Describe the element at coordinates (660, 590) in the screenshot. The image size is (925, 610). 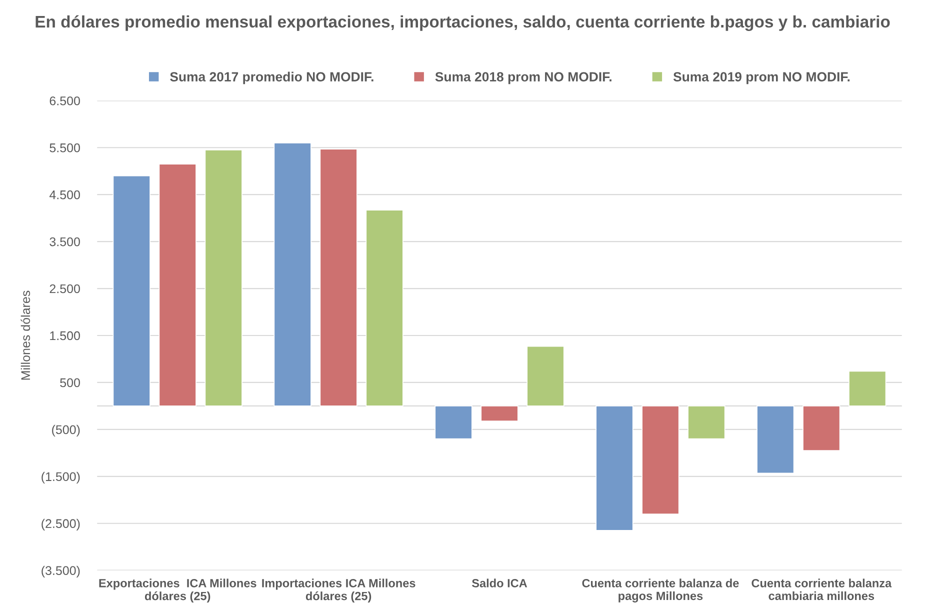
I see `x-tick-label: Cuenta corriente balanza de pagos Millones` at that location.